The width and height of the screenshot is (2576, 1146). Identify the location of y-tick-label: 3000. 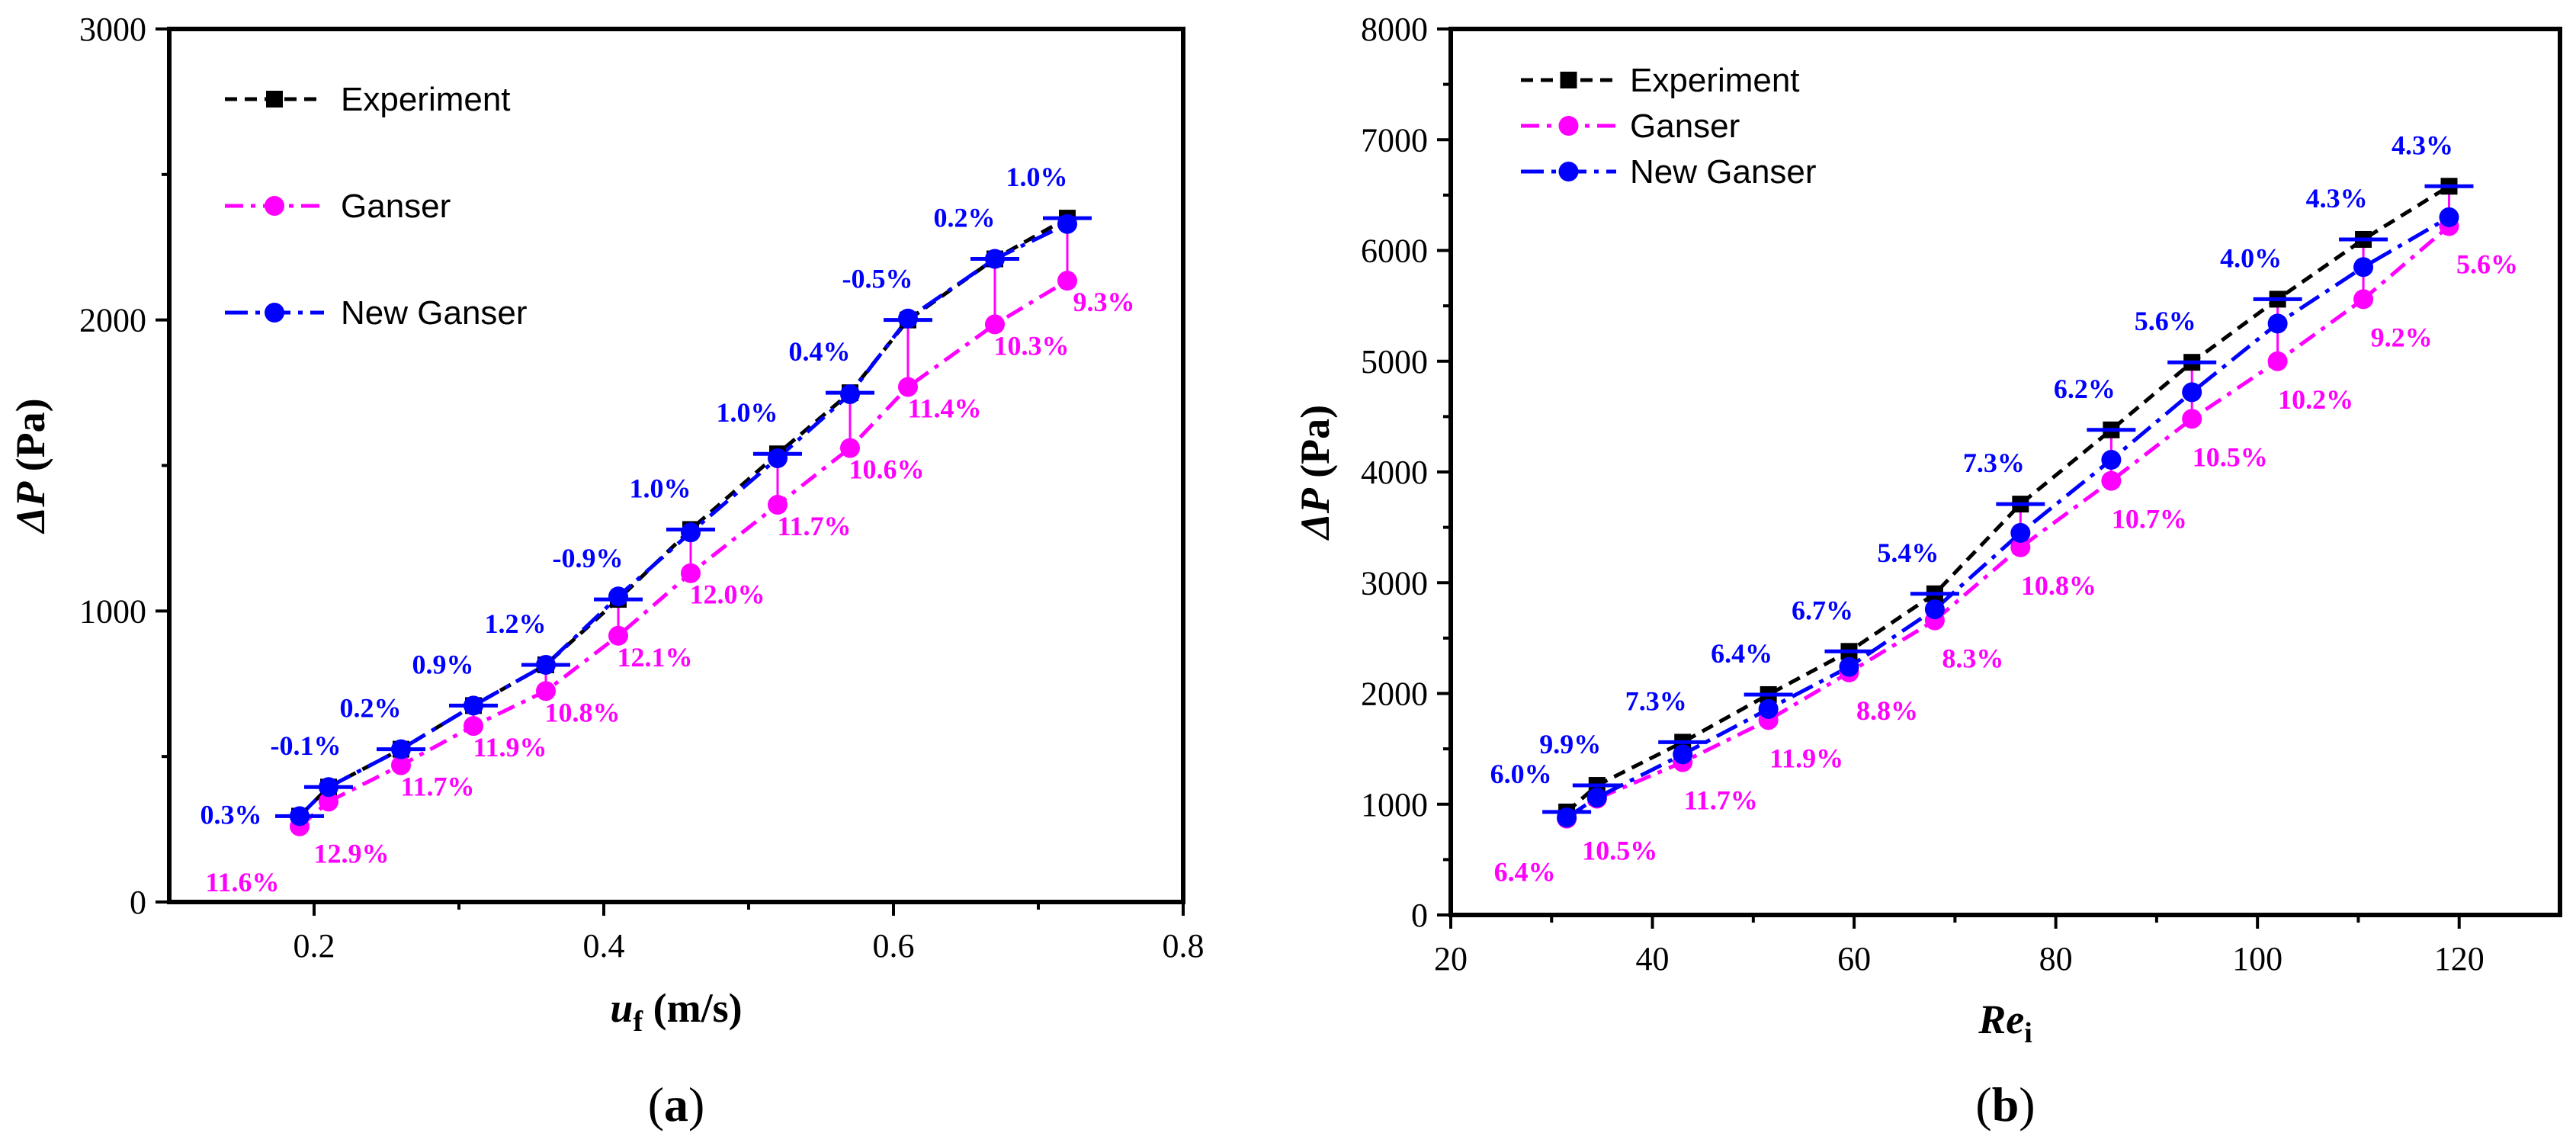
(112, 30).